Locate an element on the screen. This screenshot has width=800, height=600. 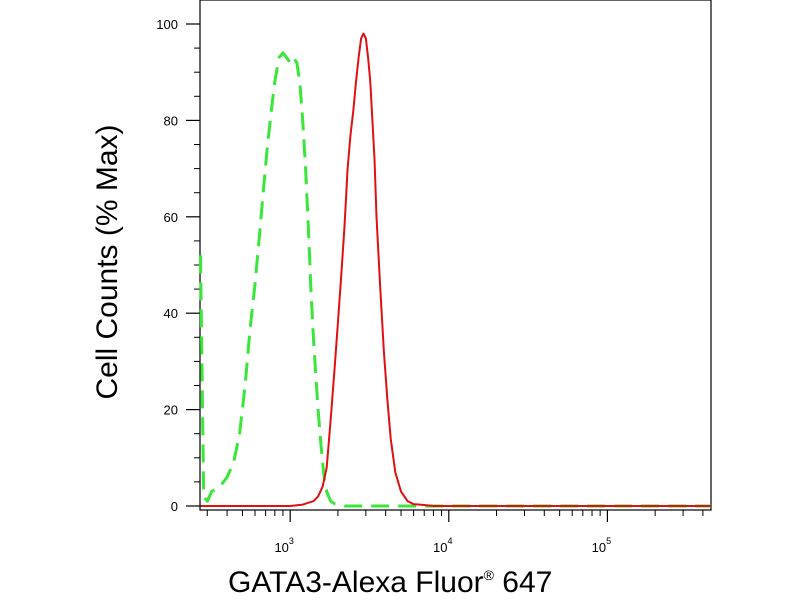
x-axis-title-main: GATA3-Alexa Fluor is located at coordinates (356, 582).